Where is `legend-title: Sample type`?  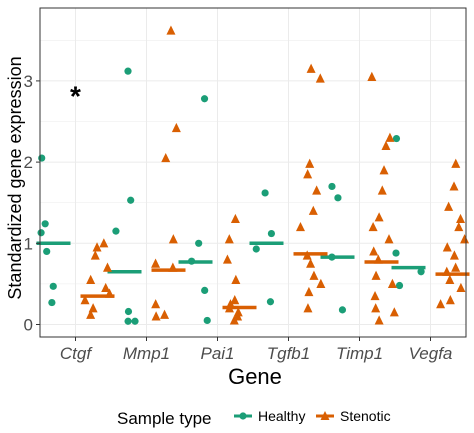 legend-title: Sample type is located at coordinates (164, 418).